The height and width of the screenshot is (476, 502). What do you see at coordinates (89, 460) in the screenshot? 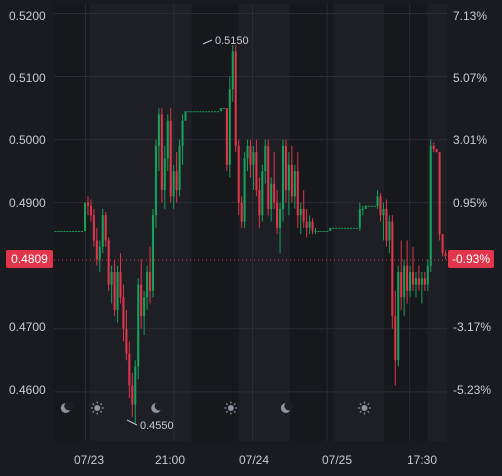
I see `x-tick-label: 07/23` at bounding box center [89, 460].